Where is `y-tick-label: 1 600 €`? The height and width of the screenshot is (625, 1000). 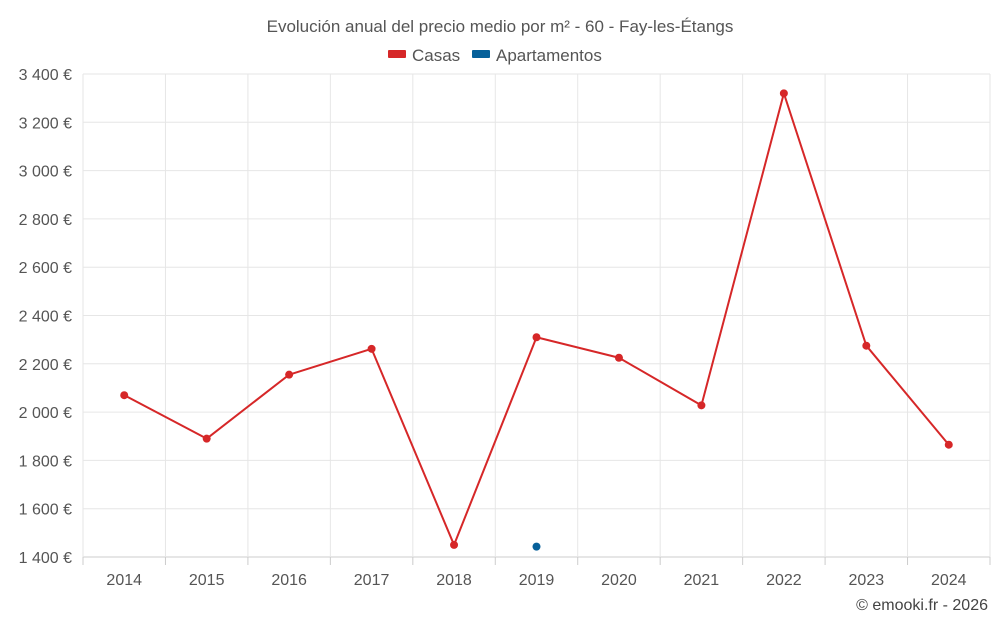
y-tick-label: 1 600 € is located at coordinates (45, 510).